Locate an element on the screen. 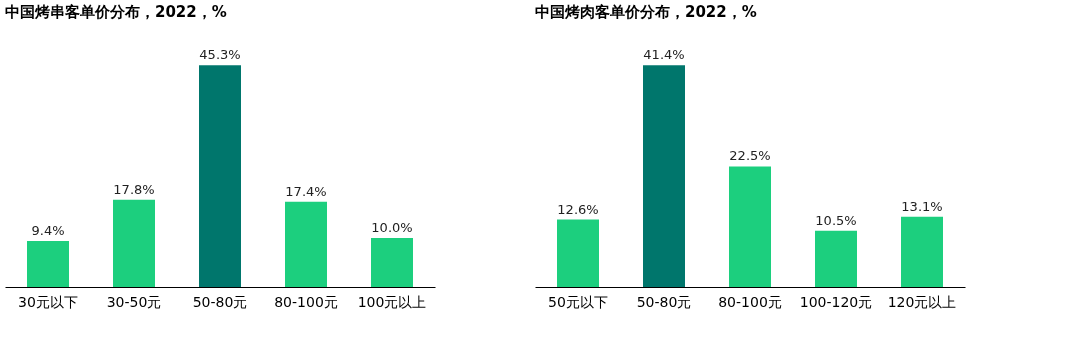 This screenshot has height=359, width=1080. data-label: 9.4% is located at coordinates (48, 230).